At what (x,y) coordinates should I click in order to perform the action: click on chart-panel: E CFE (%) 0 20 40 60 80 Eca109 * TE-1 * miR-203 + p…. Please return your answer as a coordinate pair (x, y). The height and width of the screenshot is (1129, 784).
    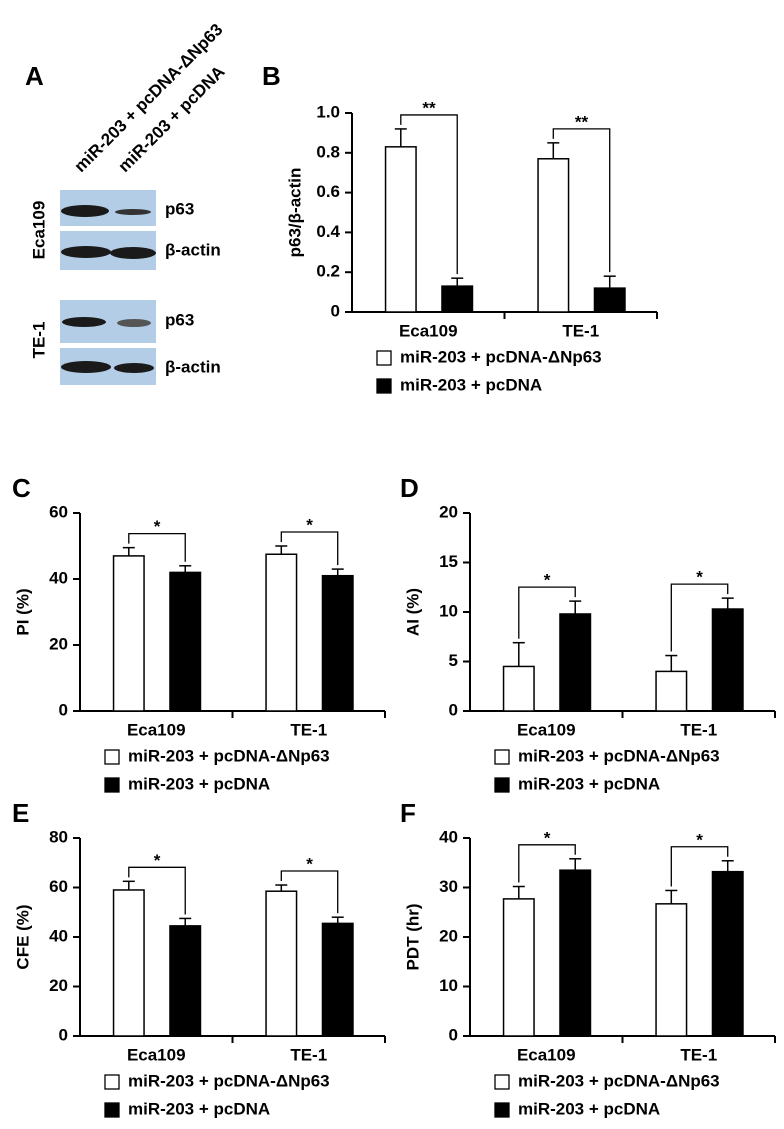
    Looking at the image, I should click on (199, 958).